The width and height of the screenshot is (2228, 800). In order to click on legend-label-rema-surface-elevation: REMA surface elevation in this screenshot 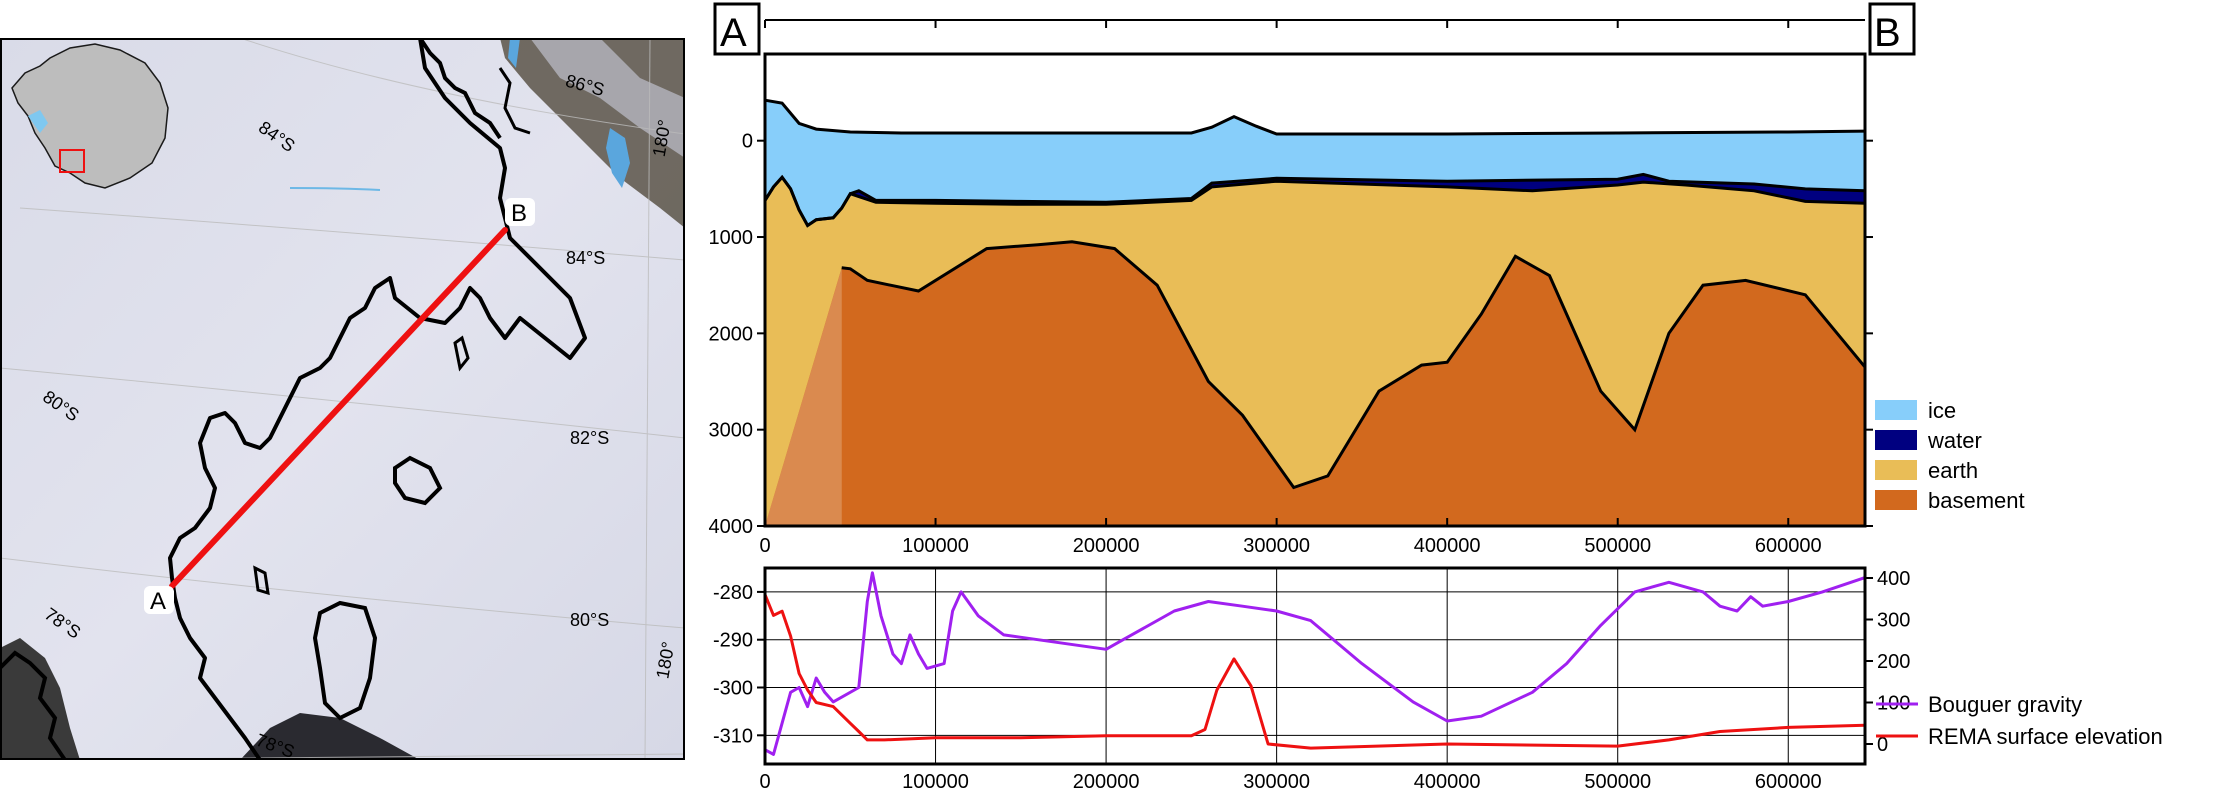, I will do `click(2045, 736)`.